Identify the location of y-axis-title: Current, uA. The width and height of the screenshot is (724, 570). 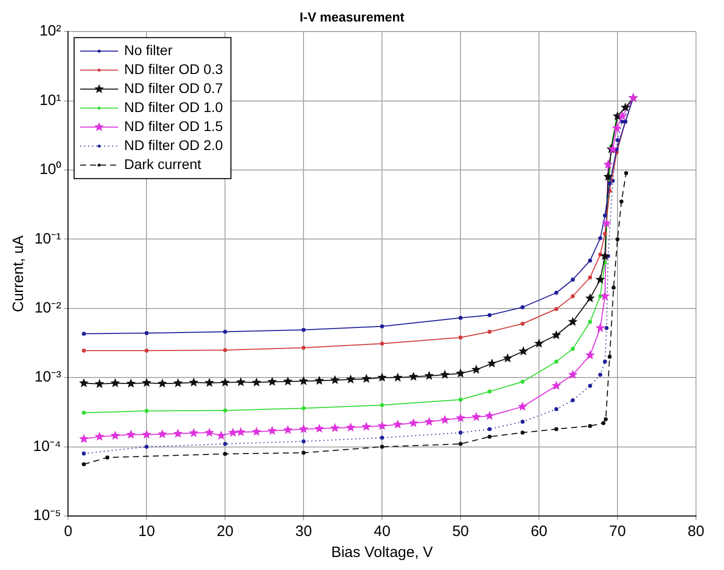
(19, 273).